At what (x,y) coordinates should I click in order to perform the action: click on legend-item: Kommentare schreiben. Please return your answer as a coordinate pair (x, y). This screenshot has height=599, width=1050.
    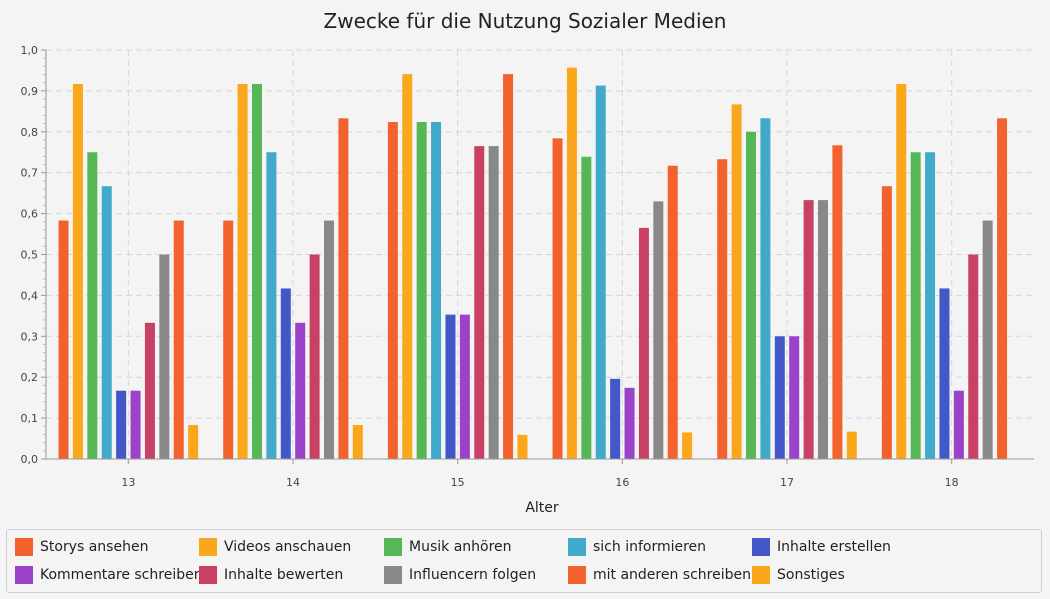
    Looking at the image, I should click on (109, 575).